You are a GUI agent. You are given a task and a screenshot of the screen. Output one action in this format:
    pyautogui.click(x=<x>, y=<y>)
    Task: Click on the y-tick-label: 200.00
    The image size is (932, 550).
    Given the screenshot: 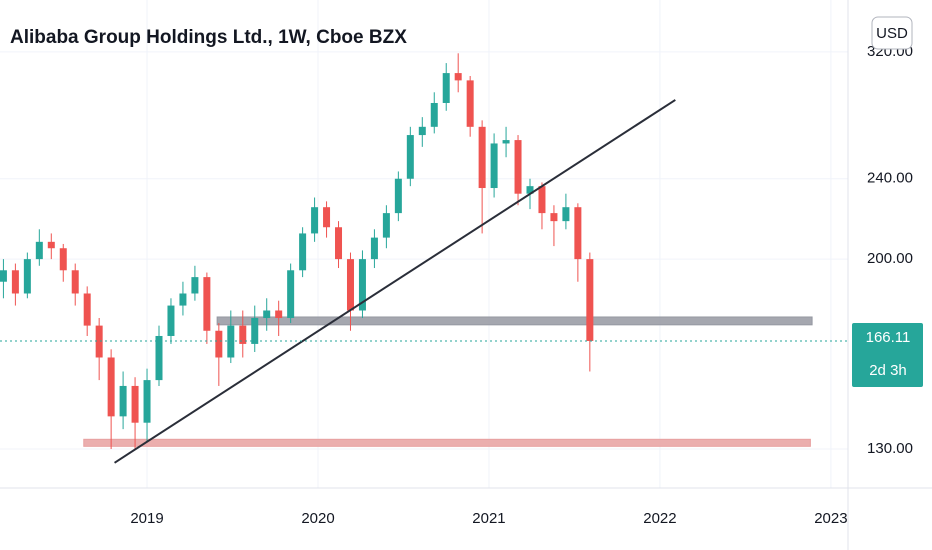 What is the action you would take?
    pyautogui.click(x=890, y=258)
    